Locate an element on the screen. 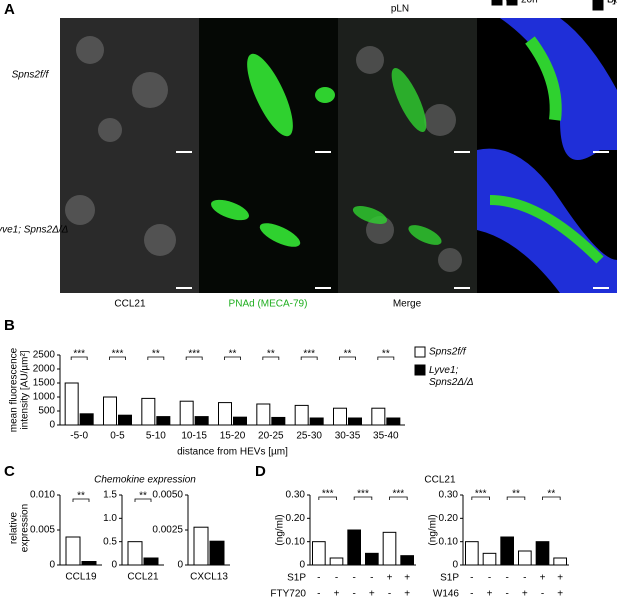  row-label: Lyve1; Spns2Δ/Δ is located at coordinates (34, 230).